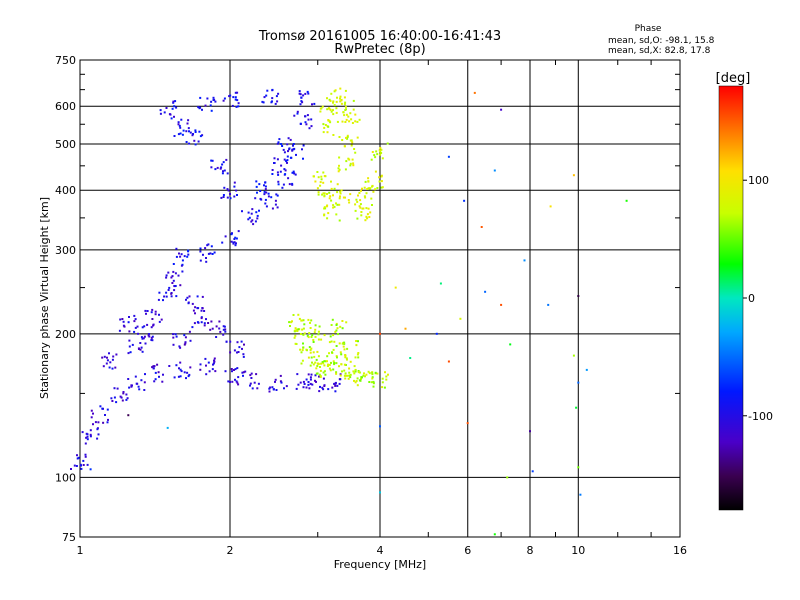  Describe the element at coordinates (578, 550) in the screenshot. I see `x-tick-label: 10` at that location.